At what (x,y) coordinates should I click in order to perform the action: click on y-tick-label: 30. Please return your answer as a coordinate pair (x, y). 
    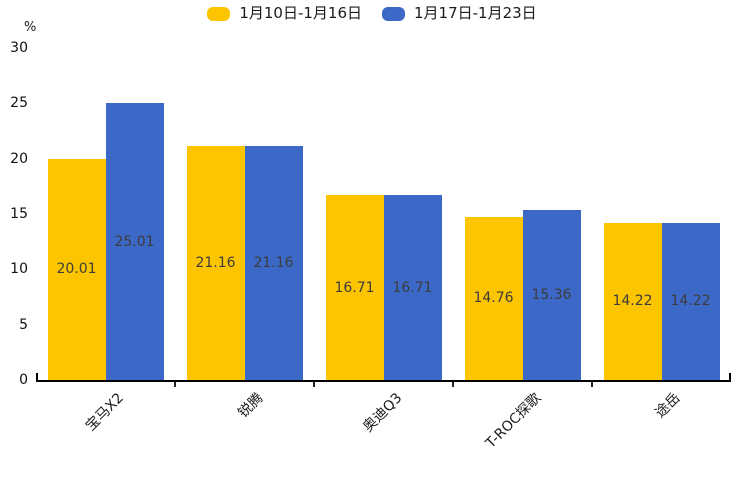
    Looking at the image, I should click on (19, 48).